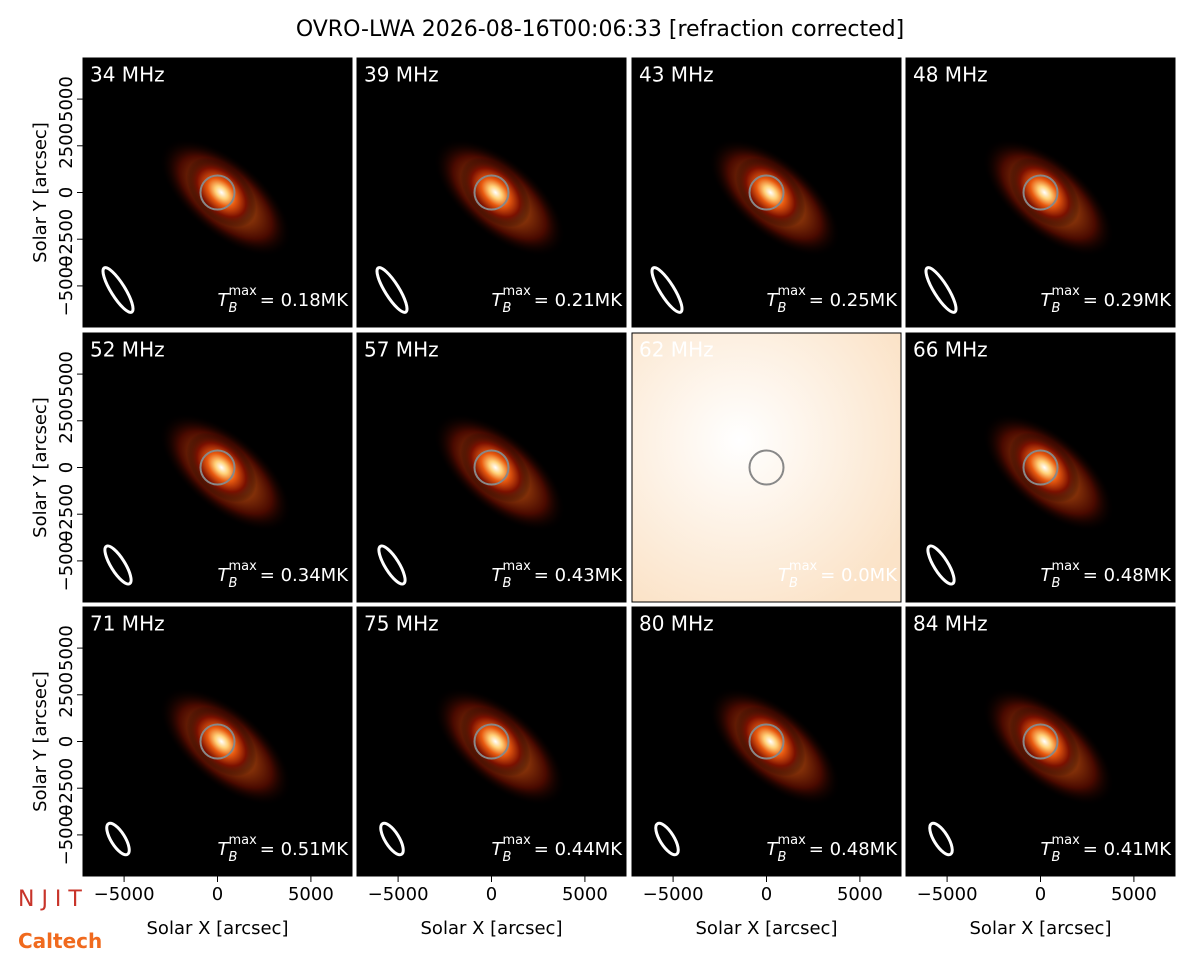 The width and height of the screenshot is (1200, 975). What do you see at coordinates (578, 300) in the screenshot?
I see `tb-value: = 0.21MK` at bounding box center [578, 300].